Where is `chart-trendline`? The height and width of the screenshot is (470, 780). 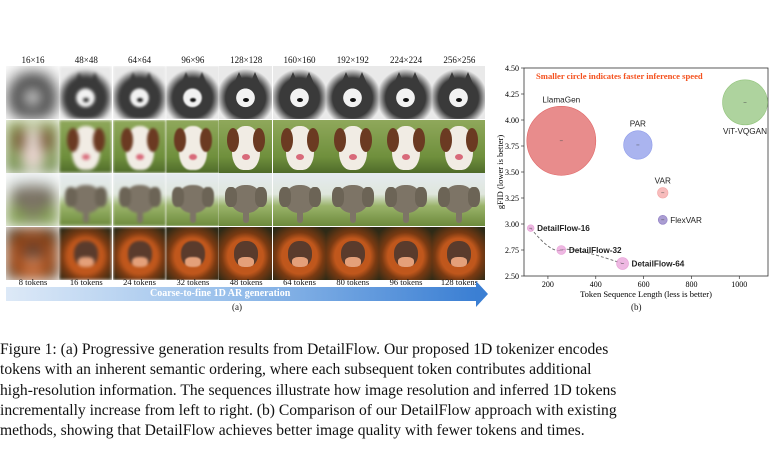
chart-trendline is located at coordinates (576, 245).